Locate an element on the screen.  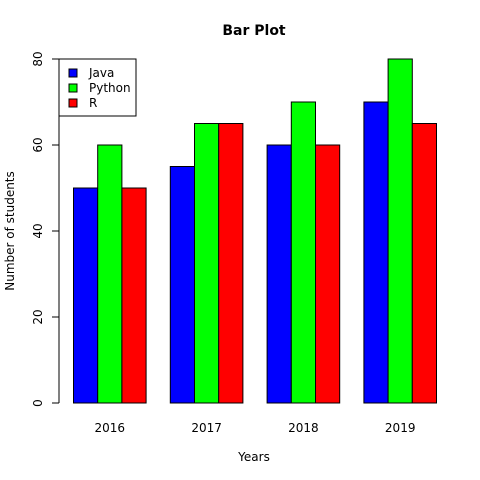
bar-r-2016 is located at coordinates (134, 295).